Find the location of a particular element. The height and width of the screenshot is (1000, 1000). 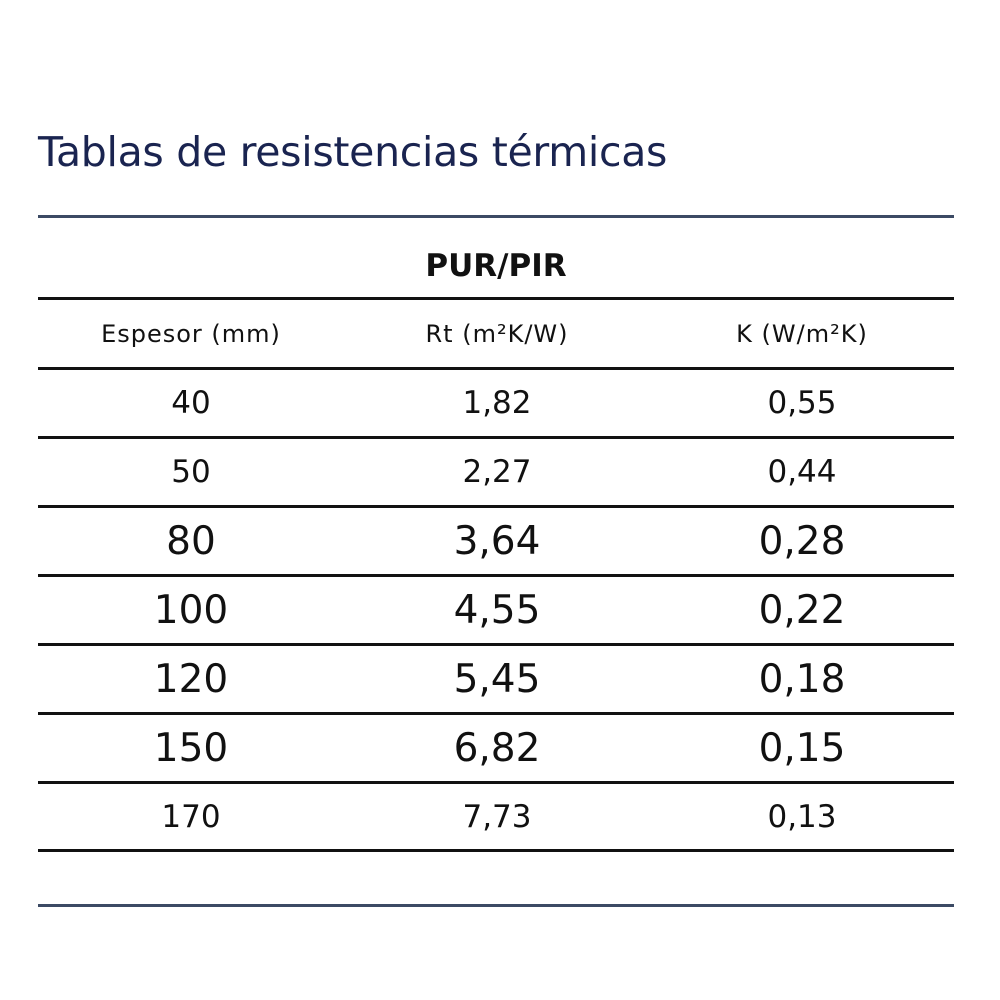

cell-k: 0,13 is located at coordinates (802, 816).